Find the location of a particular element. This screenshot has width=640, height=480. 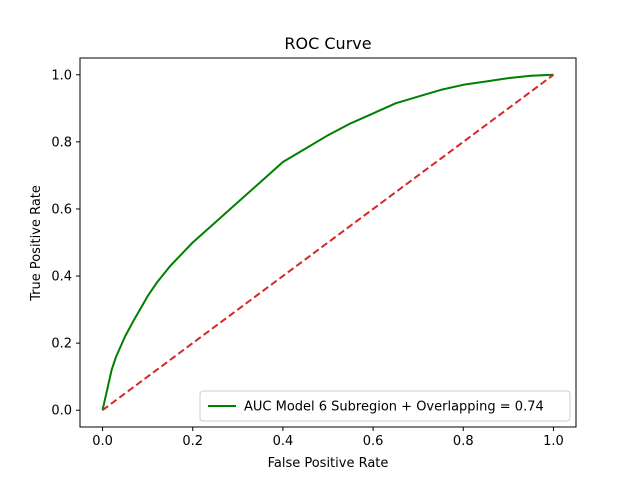

y-tick-label: 0.0 is located at coordinates (61, 411).